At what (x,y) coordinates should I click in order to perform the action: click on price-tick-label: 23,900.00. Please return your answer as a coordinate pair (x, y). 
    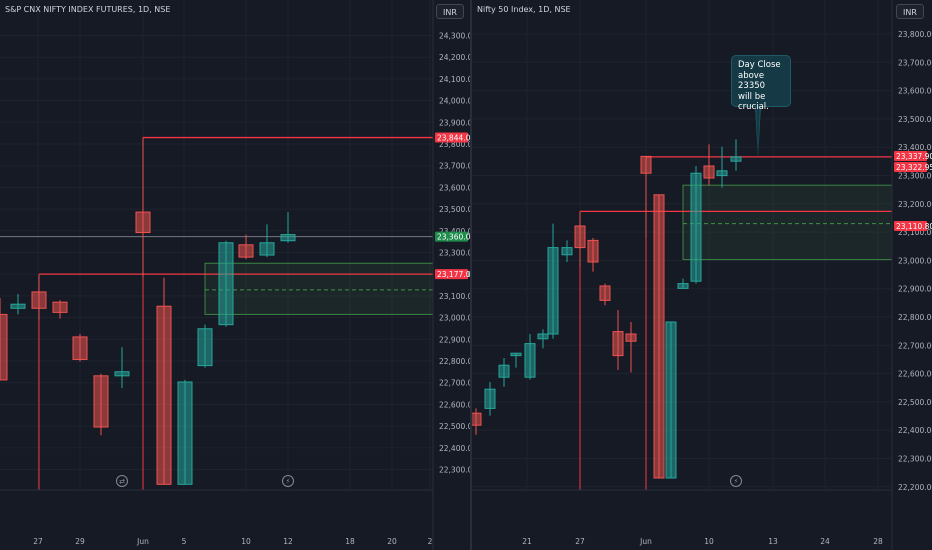
    Looking at the image, I should click on (454, 122).